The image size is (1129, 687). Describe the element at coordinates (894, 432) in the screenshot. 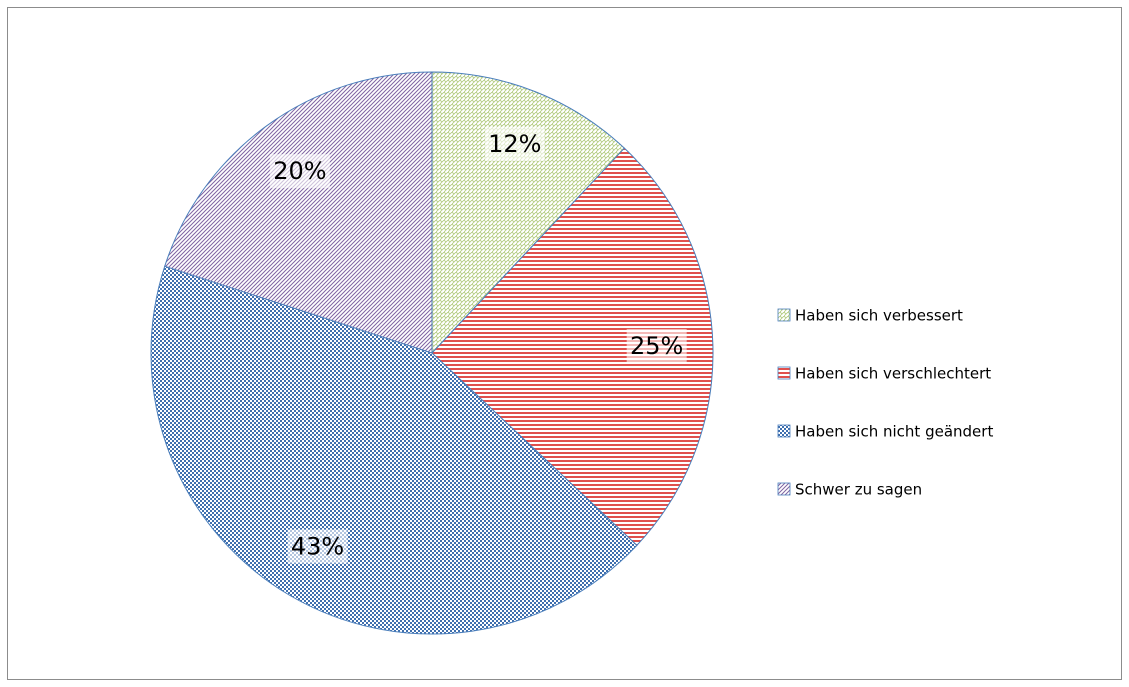

I see `legend-label: Haben sich nicht geändert` at that location.